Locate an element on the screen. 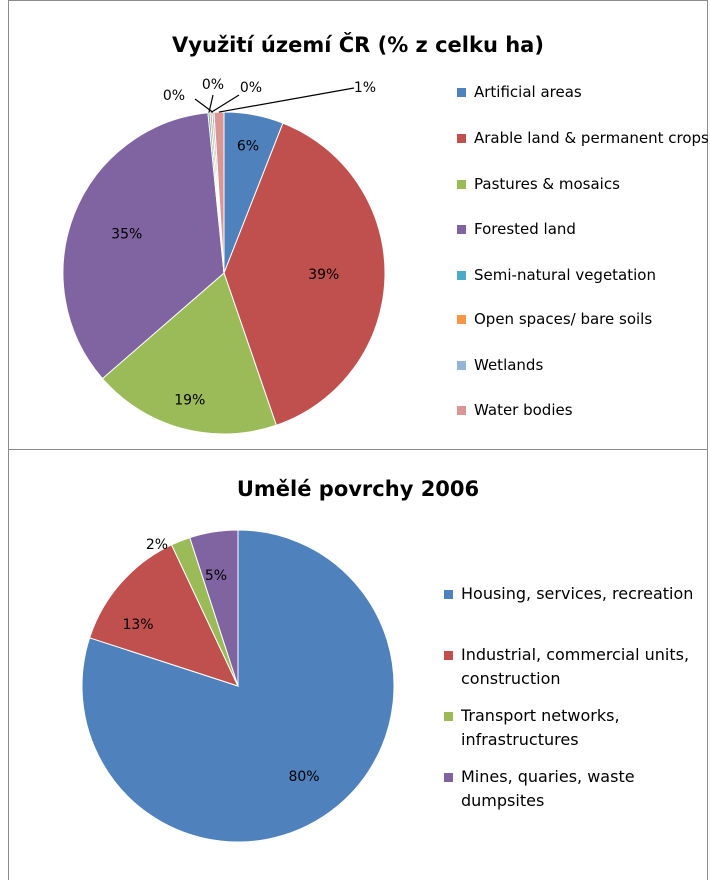  pie-slice-pastures-mosaics is located at coordinates (189, 353).